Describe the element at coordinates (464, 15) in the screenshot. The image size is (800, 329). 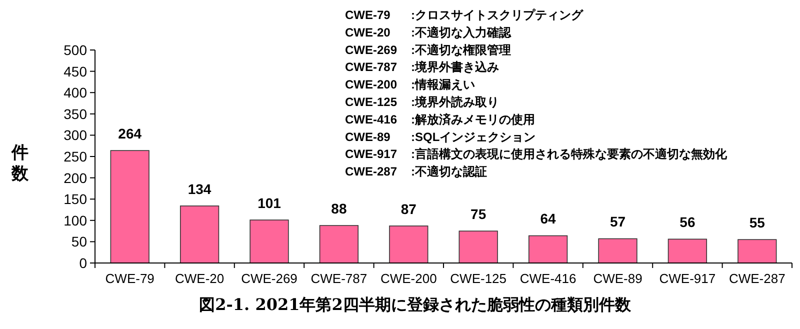
I see `text: CWE-79 :クロスサイトスクリプティング` at that location.